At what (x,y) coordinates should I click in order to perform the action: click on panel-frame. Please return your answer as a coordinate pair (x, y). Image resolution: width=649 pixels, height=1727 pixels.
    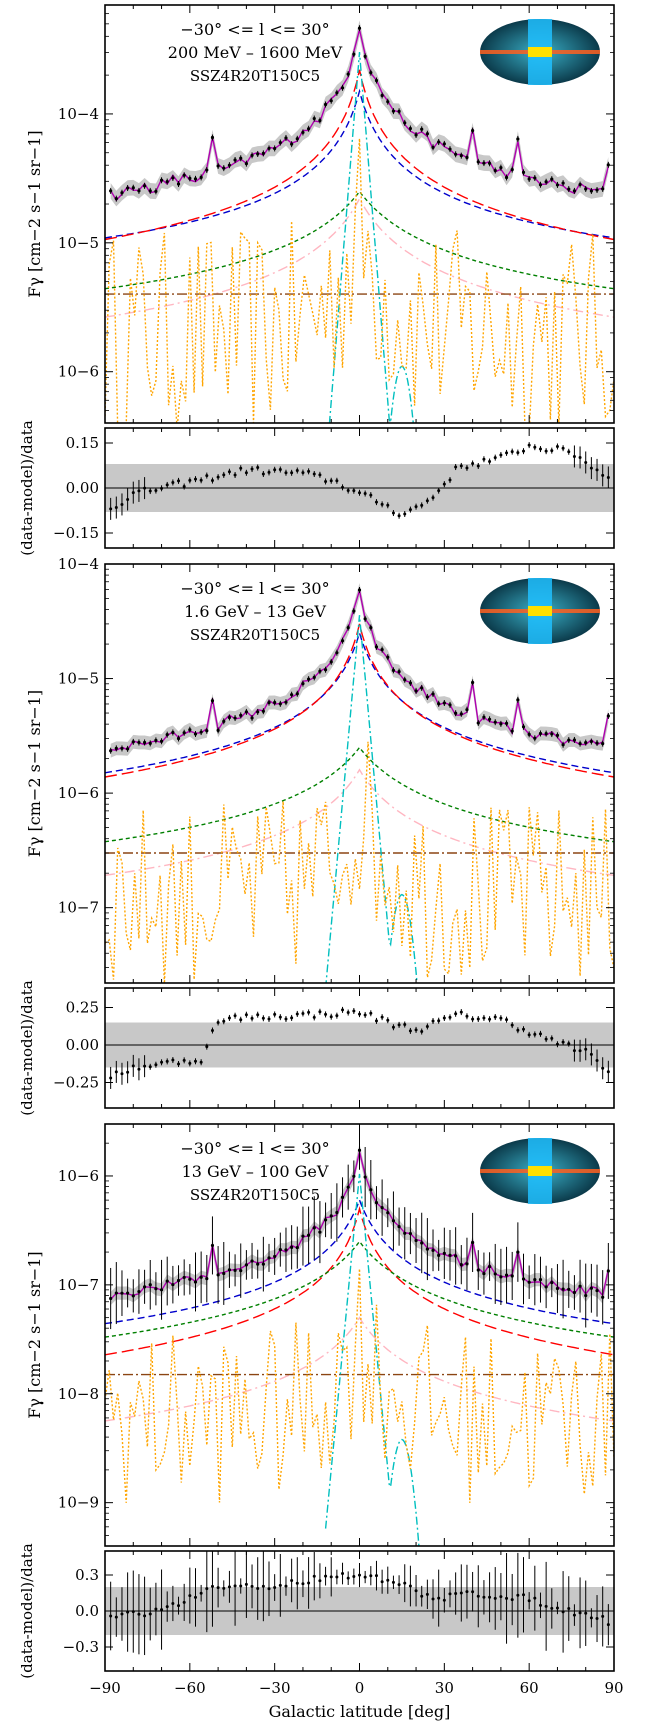
    Looking at the image, I should click on (359, 1048).